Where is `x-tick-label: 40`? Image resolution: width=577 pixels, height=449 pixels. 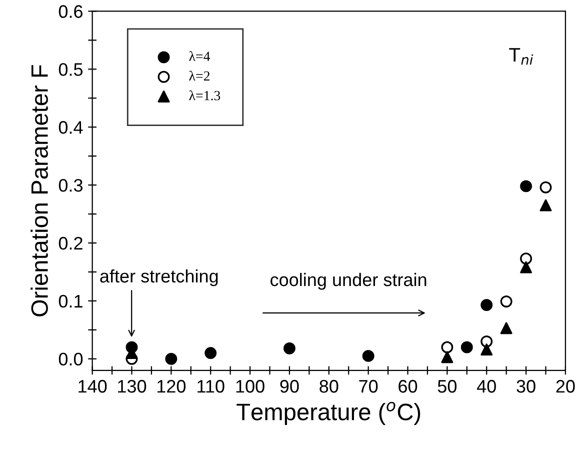
x-tick-label: 40 is located at coordinates (486, 386).